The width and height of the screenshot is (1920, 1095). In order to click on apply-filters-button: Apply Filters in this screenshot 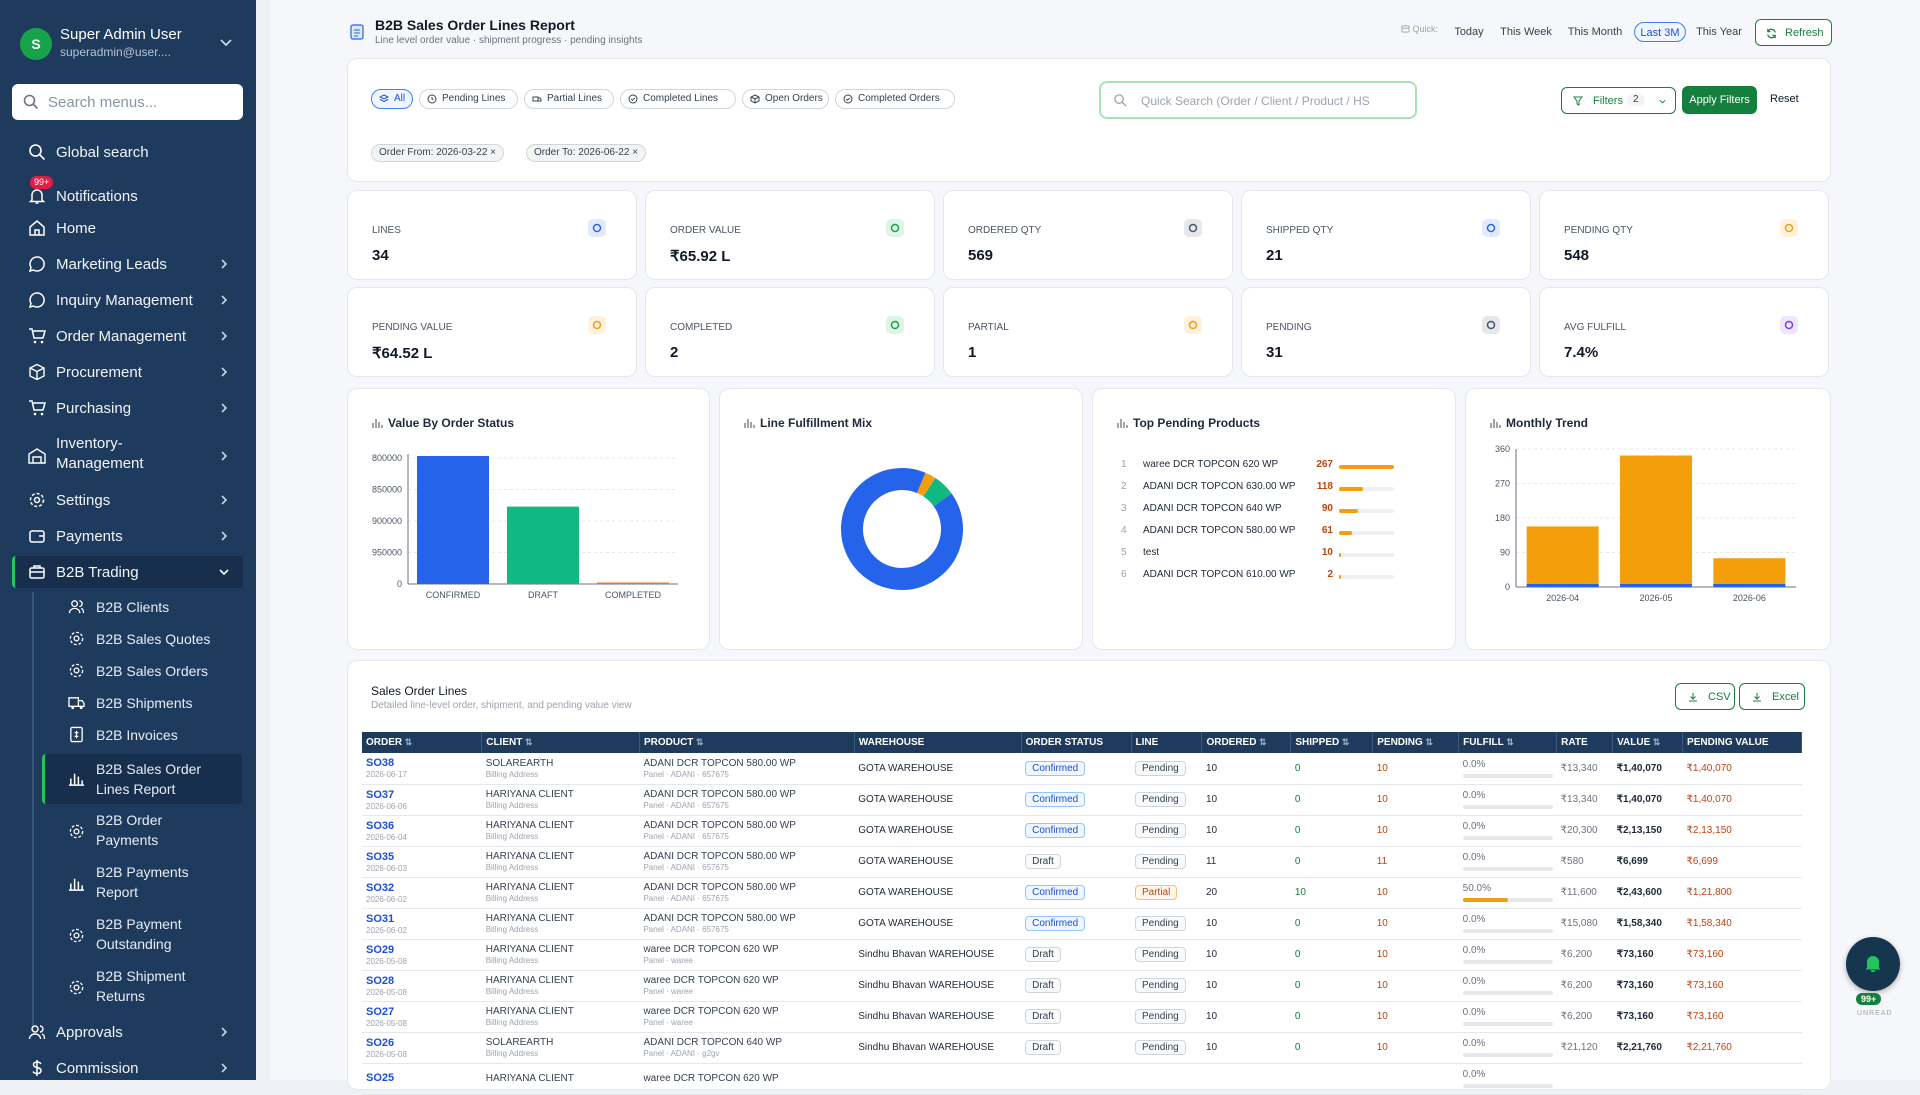, I will do `click(1719, 100)`.